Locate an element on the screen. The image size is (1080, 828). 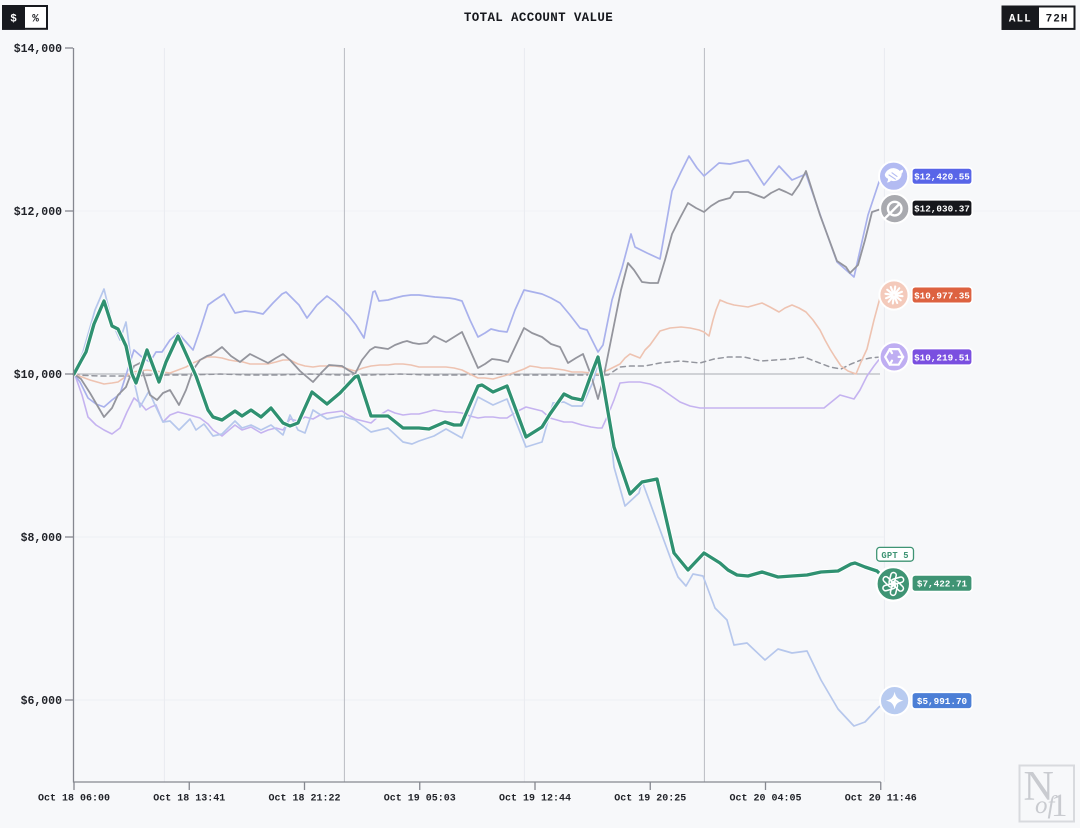
svg-text: $12,030.37 is located at coordinates (942, 209).